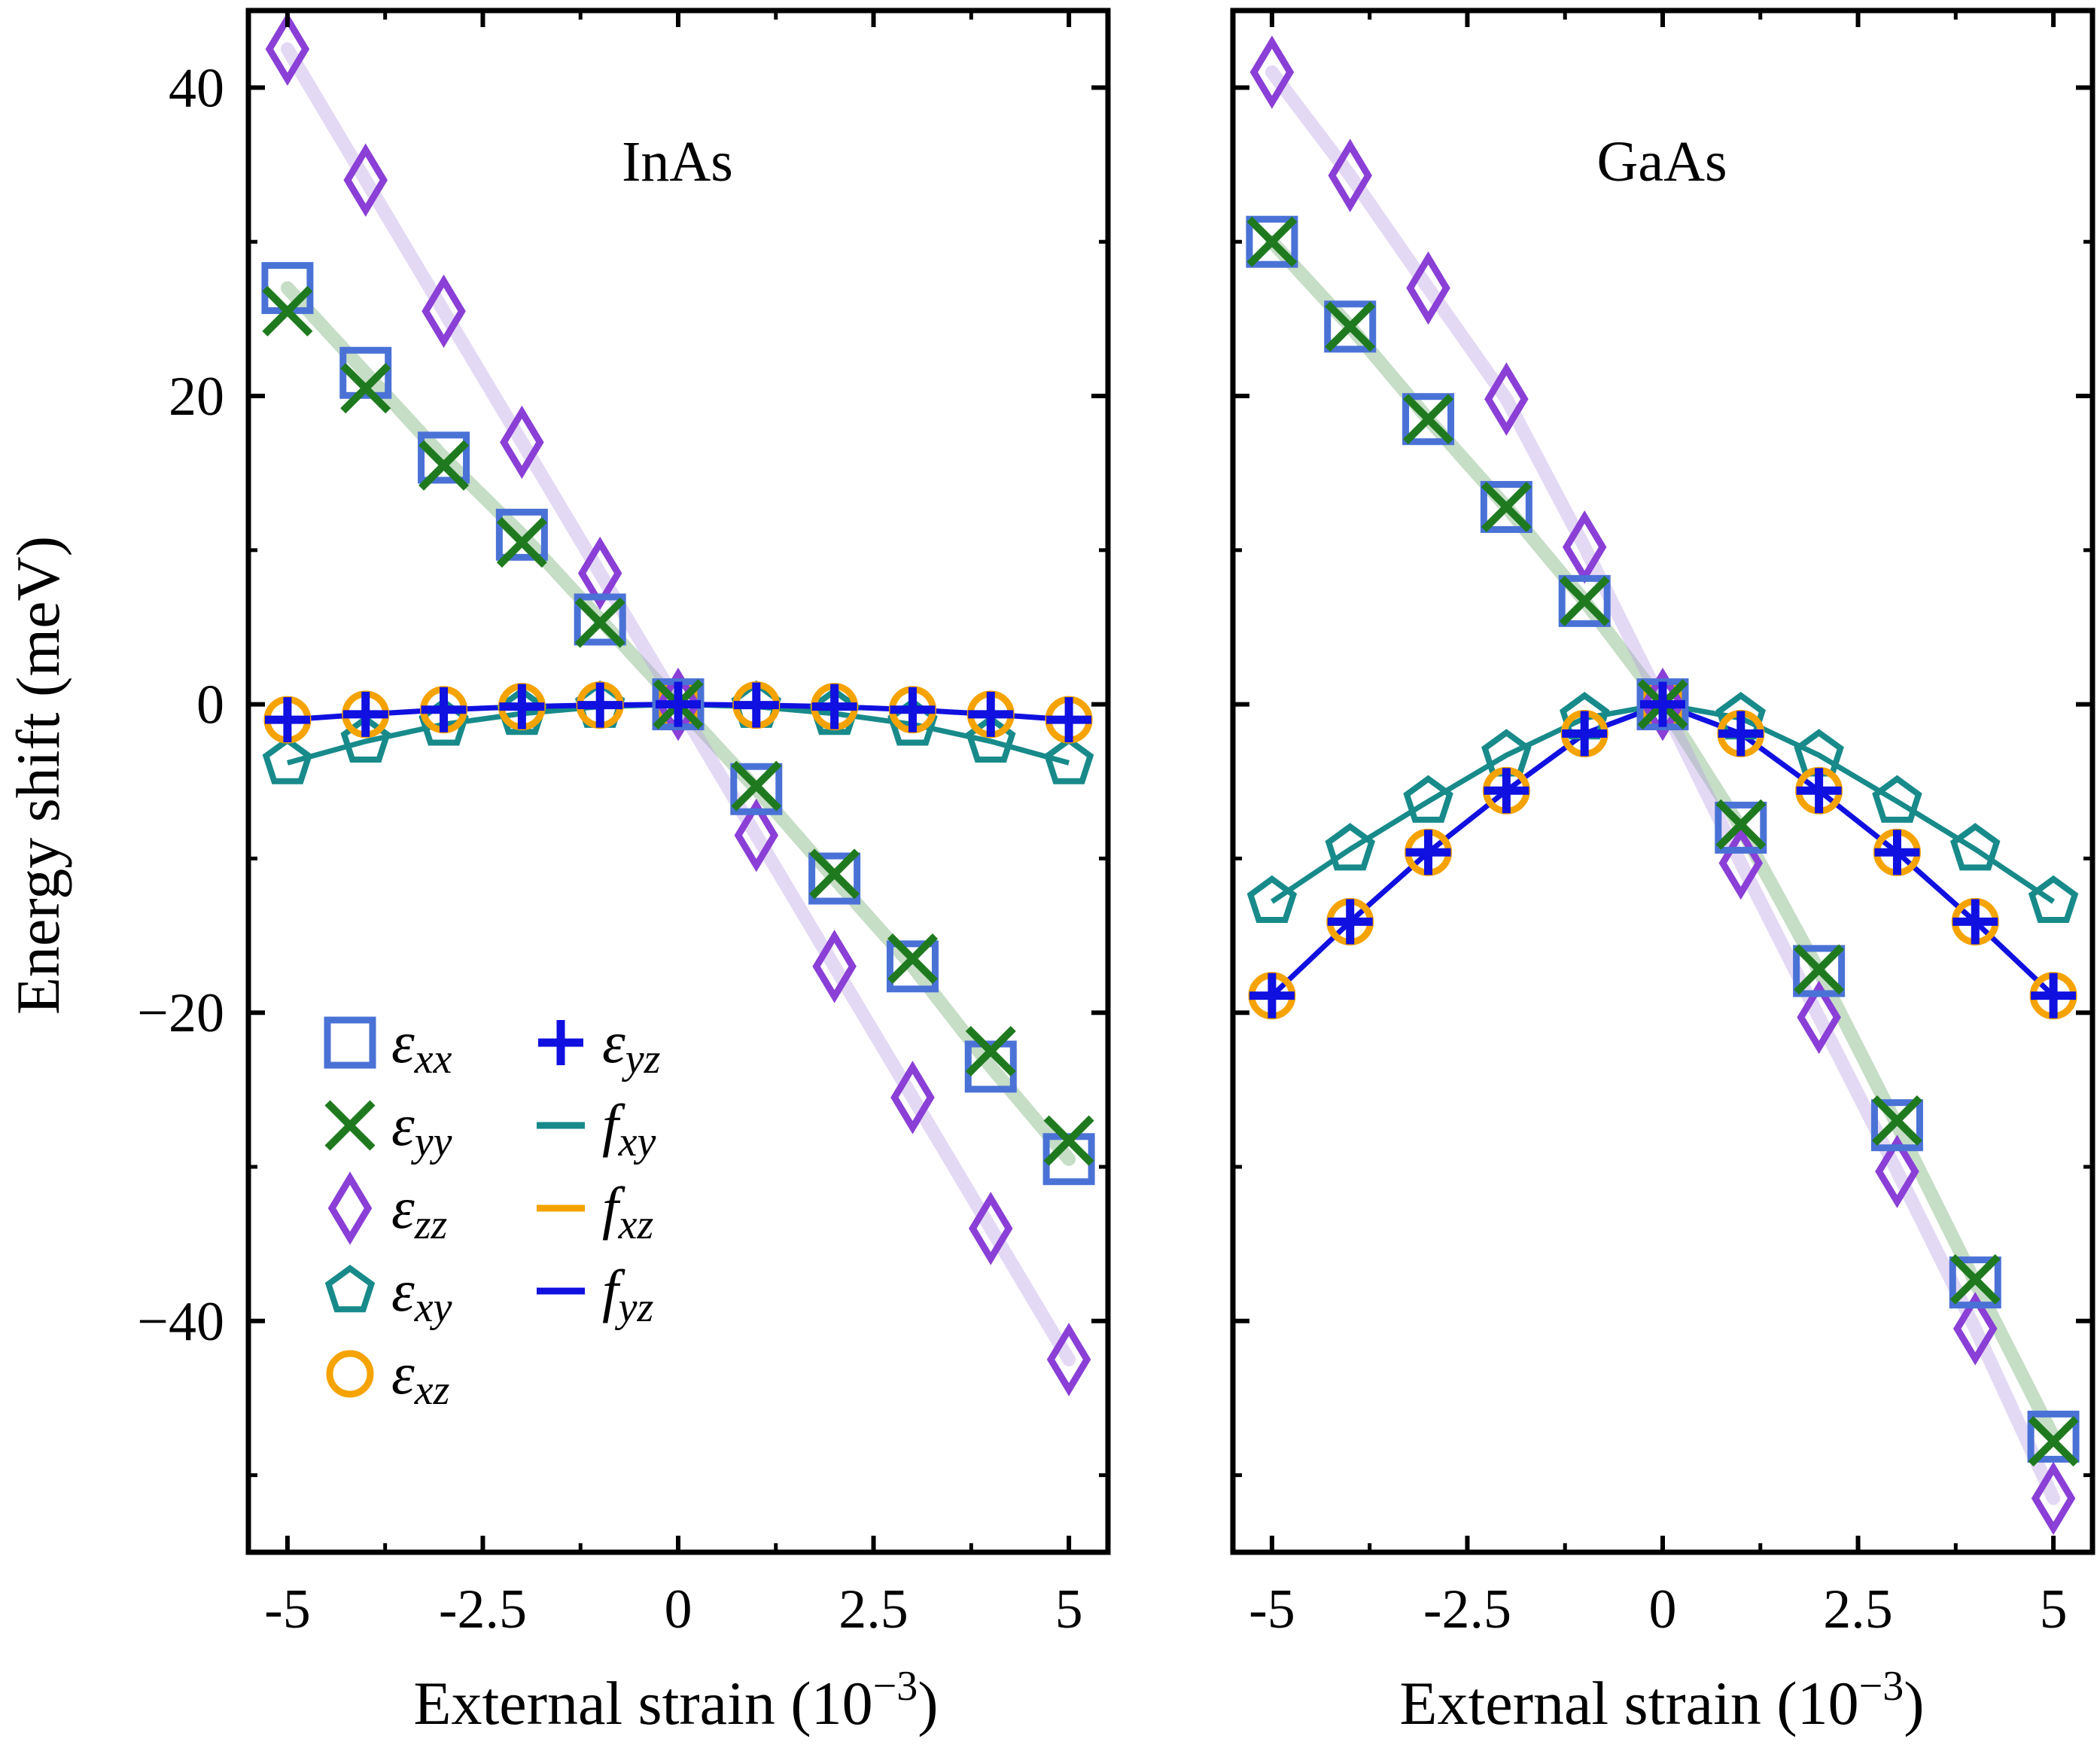 The width and height of the screenshot is (2100, 1751). I want to click on legend-label-eyz: εyz, so click(631, 1046).